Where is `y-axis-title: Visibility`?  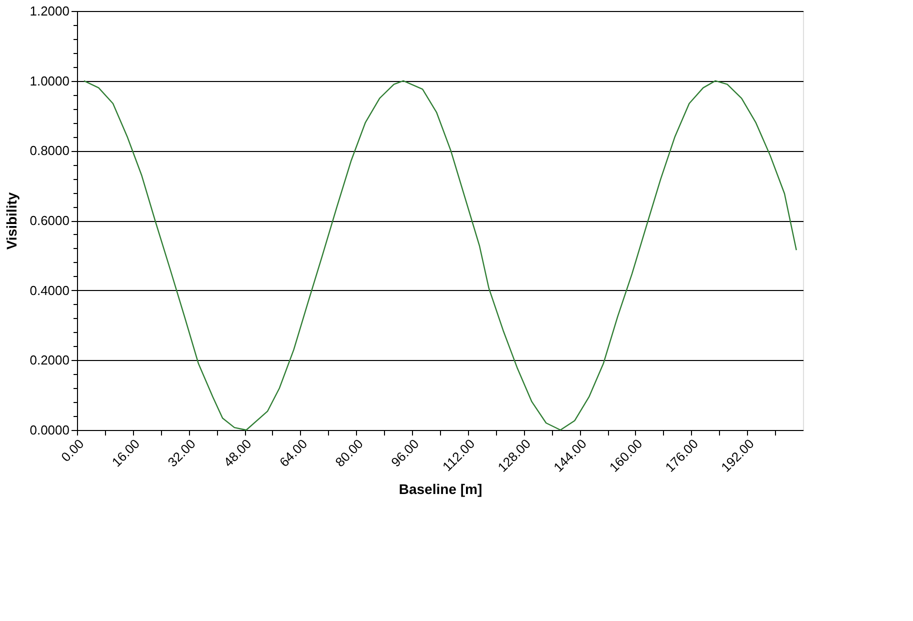 y-axis-title: Visibility is located at coordinates (12, 221).